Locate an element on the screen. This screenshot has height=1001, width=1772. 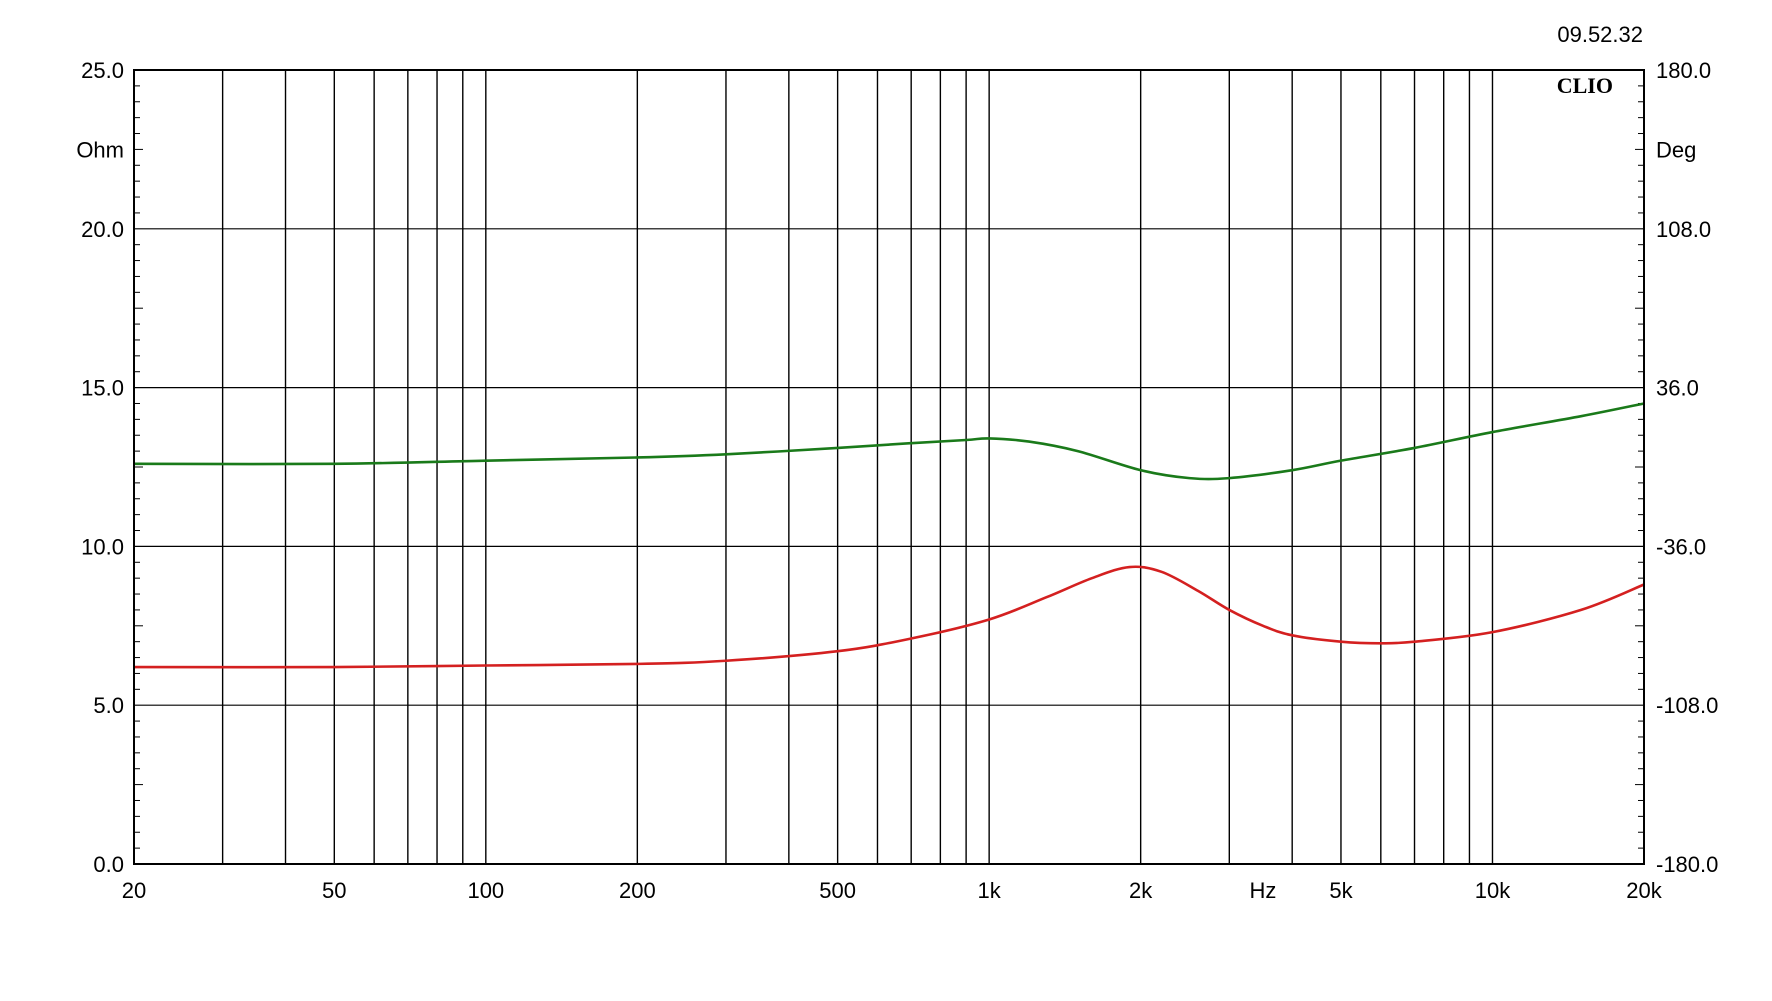
x-tick-label: 10k is located at coordinates (1493, 890).